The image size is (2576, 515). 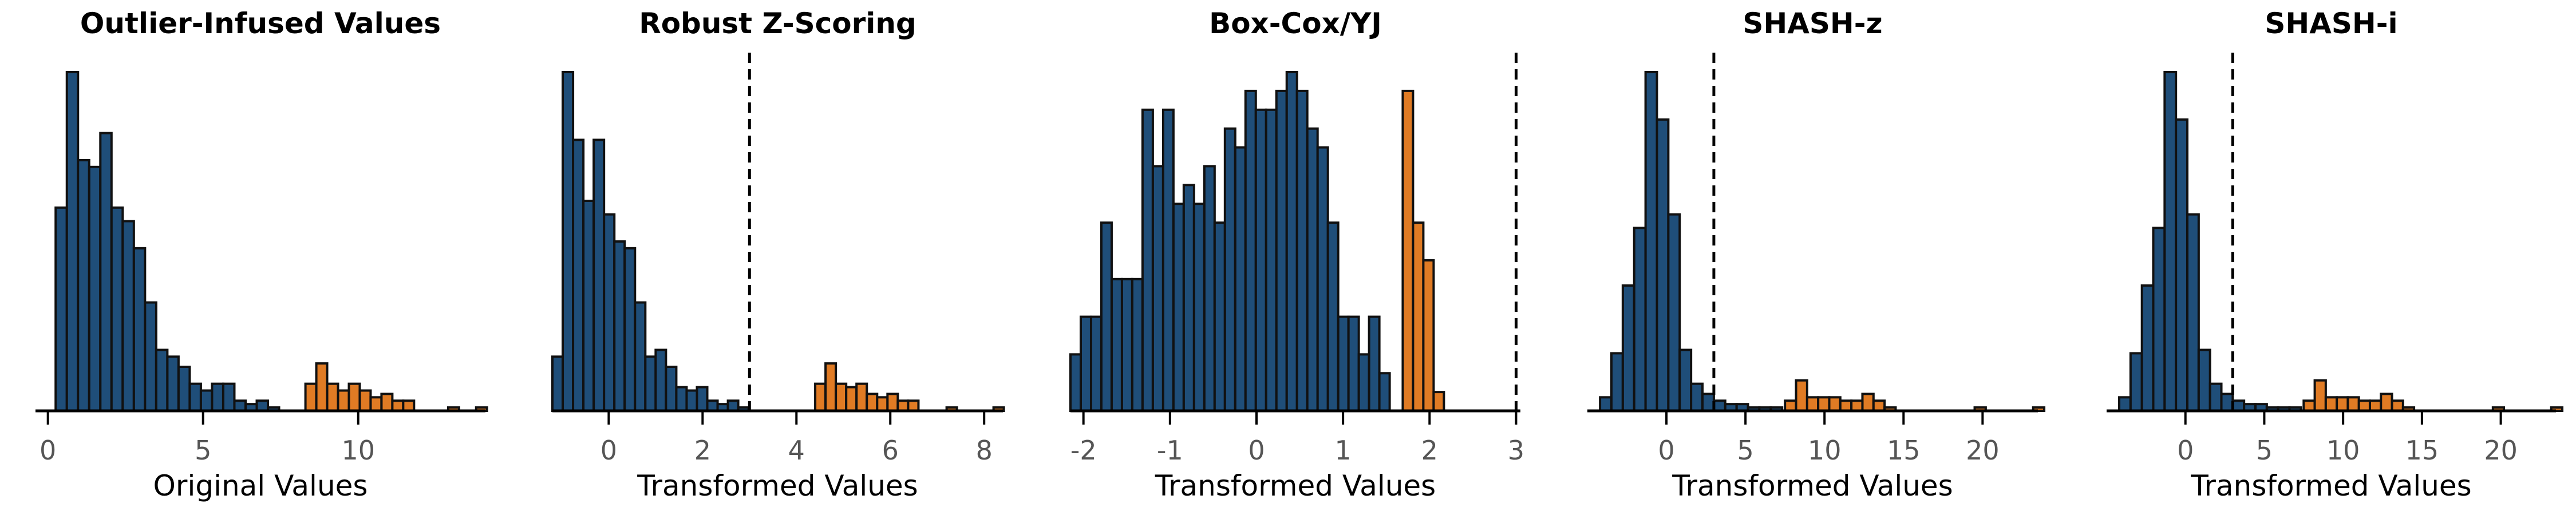 I want to click on x-tick-label: 6, so click(x=890, y=450).